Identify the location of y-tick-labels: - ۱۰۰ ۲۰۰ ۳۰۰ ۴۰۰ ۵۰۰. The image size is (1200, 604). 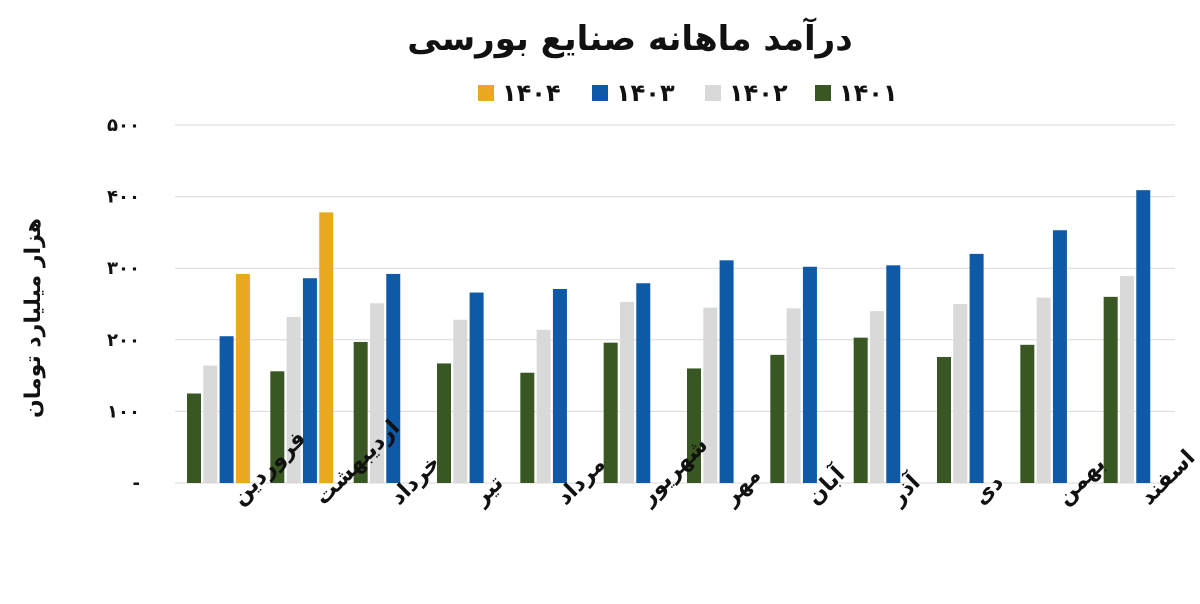
(123, 304).